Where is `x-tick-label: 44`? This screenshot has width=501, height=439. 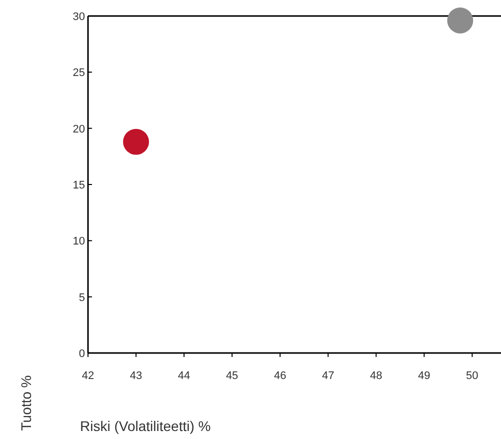
x-tick-label: 44 is located at coordinates (184, 376).